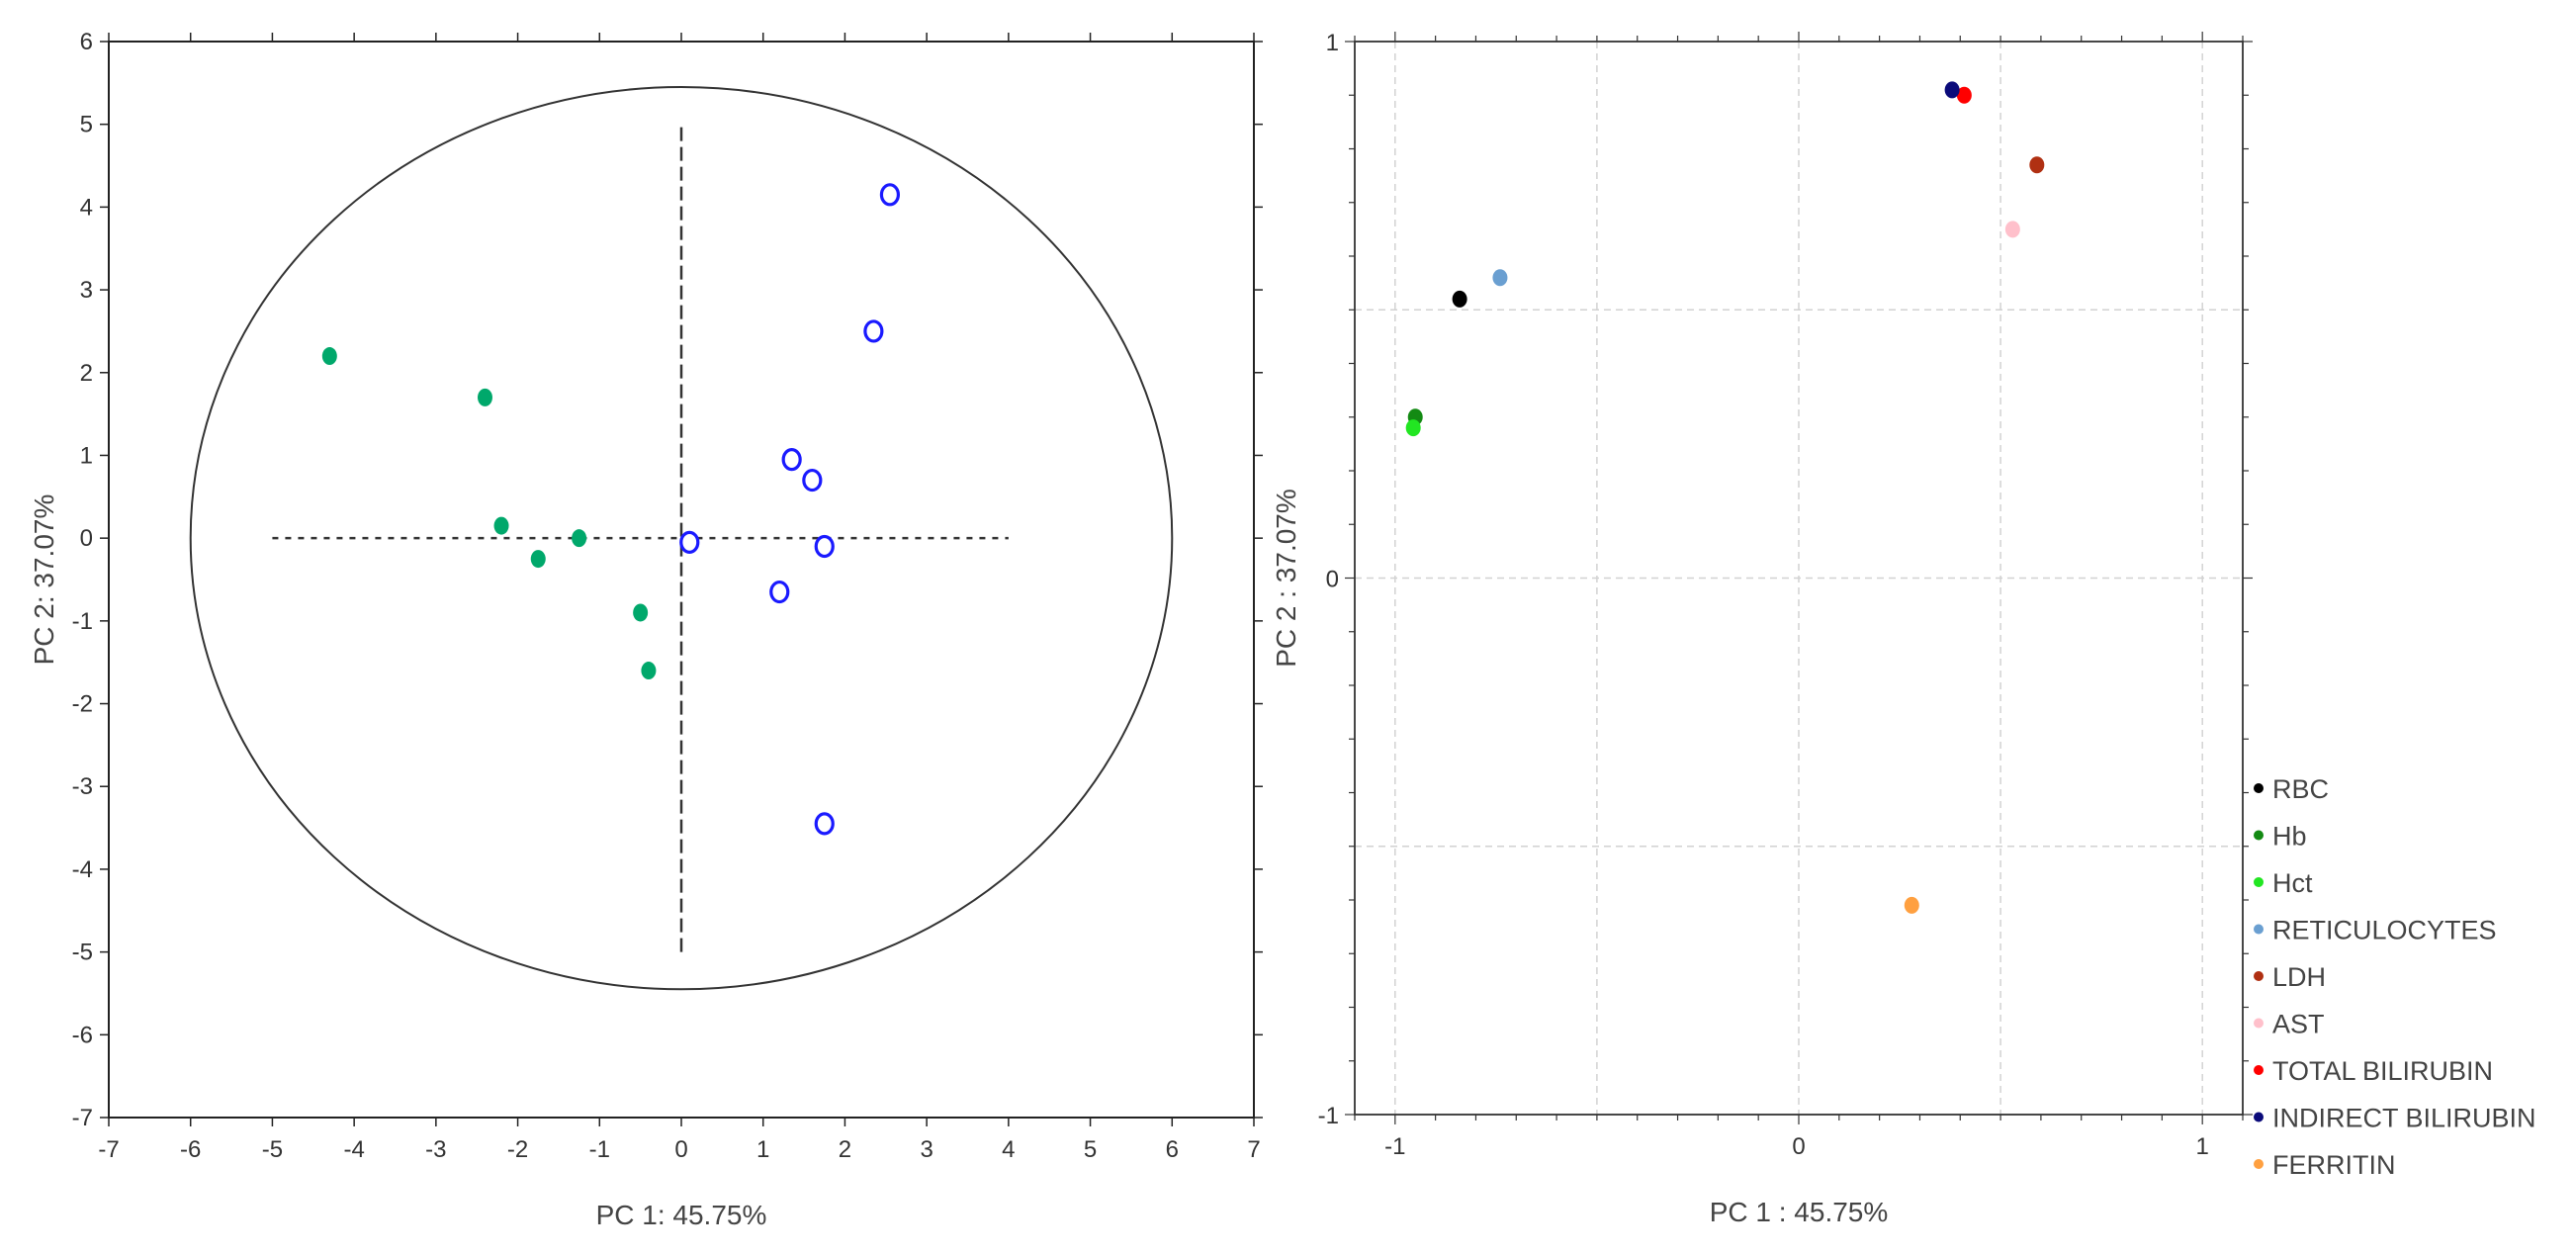  What do you see at coordinates (2404, 1119) in the screenshot?
I see `legend-label: INDIRECT BILIRUBIN` at bounding box center [2404, 1119].